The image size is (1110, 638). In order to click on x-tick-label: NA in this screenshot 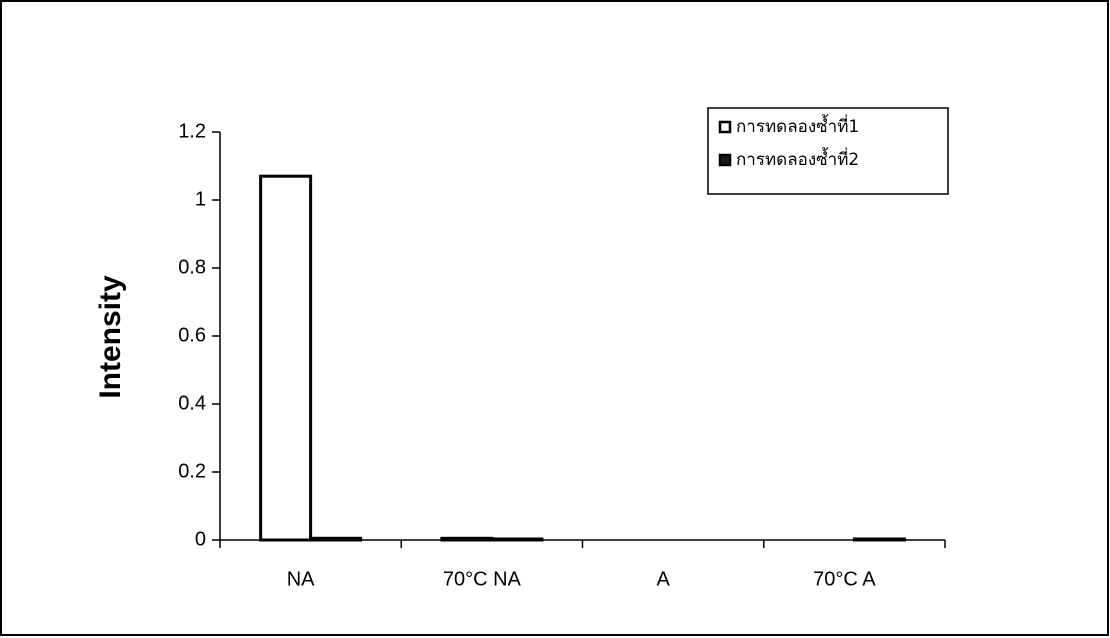, I will do `click(301, 579)`.